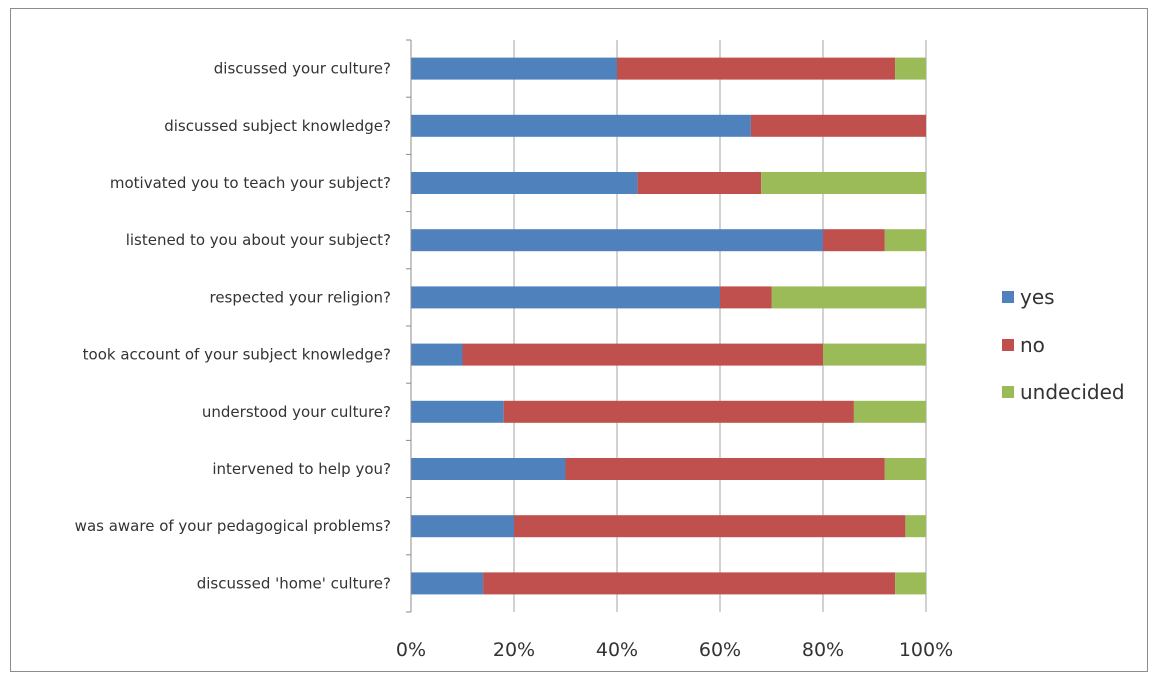 The image size is (1156, 677). Describe the element at coordinates (1008, 392) in the screenshot. I see `legend-swatch-undecided` at that location.